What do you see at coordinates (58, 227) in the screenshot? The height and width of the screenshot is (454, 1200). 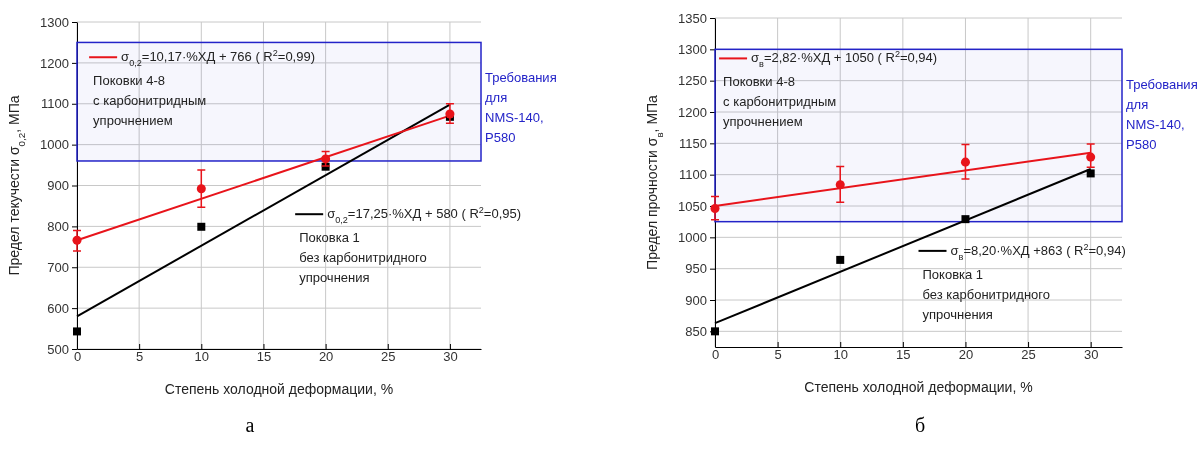 I see `y-tick-label: 800` at bounding box center [58, 227].